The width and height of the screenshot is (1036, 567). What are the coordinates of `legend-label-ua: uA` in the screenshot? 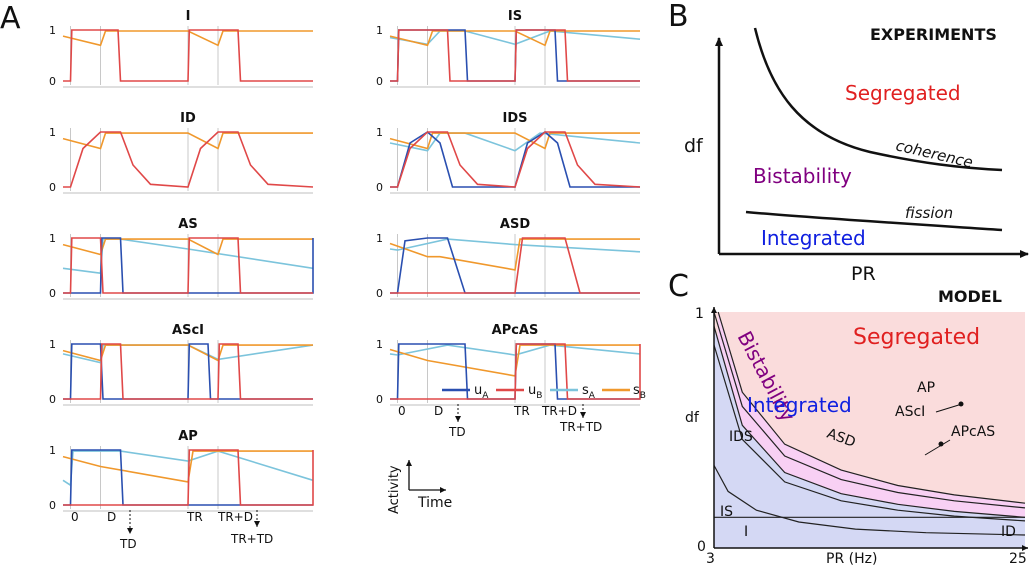 It's located at (481, 392).